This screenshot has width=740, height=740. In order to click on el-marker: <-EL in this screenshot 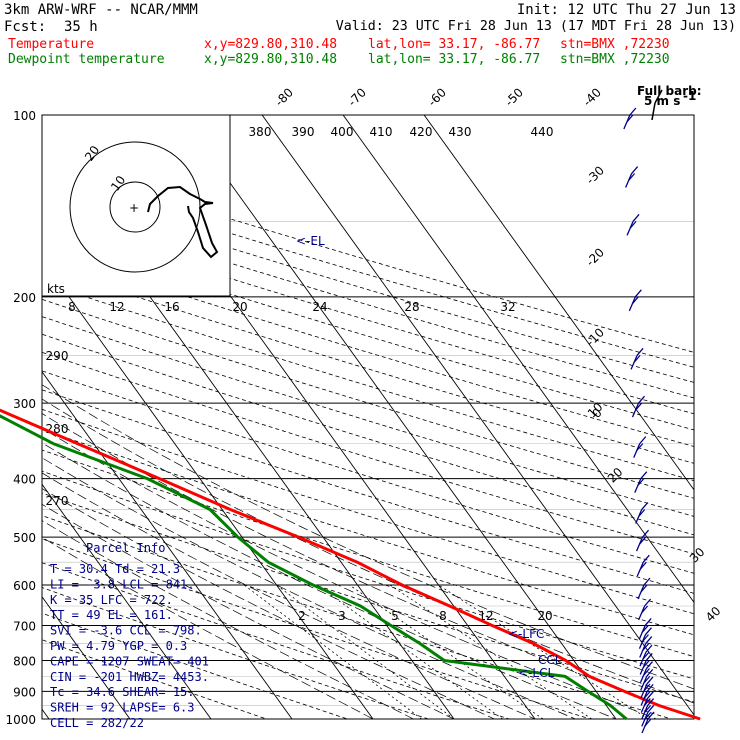, I will do `click(310, 241)`.